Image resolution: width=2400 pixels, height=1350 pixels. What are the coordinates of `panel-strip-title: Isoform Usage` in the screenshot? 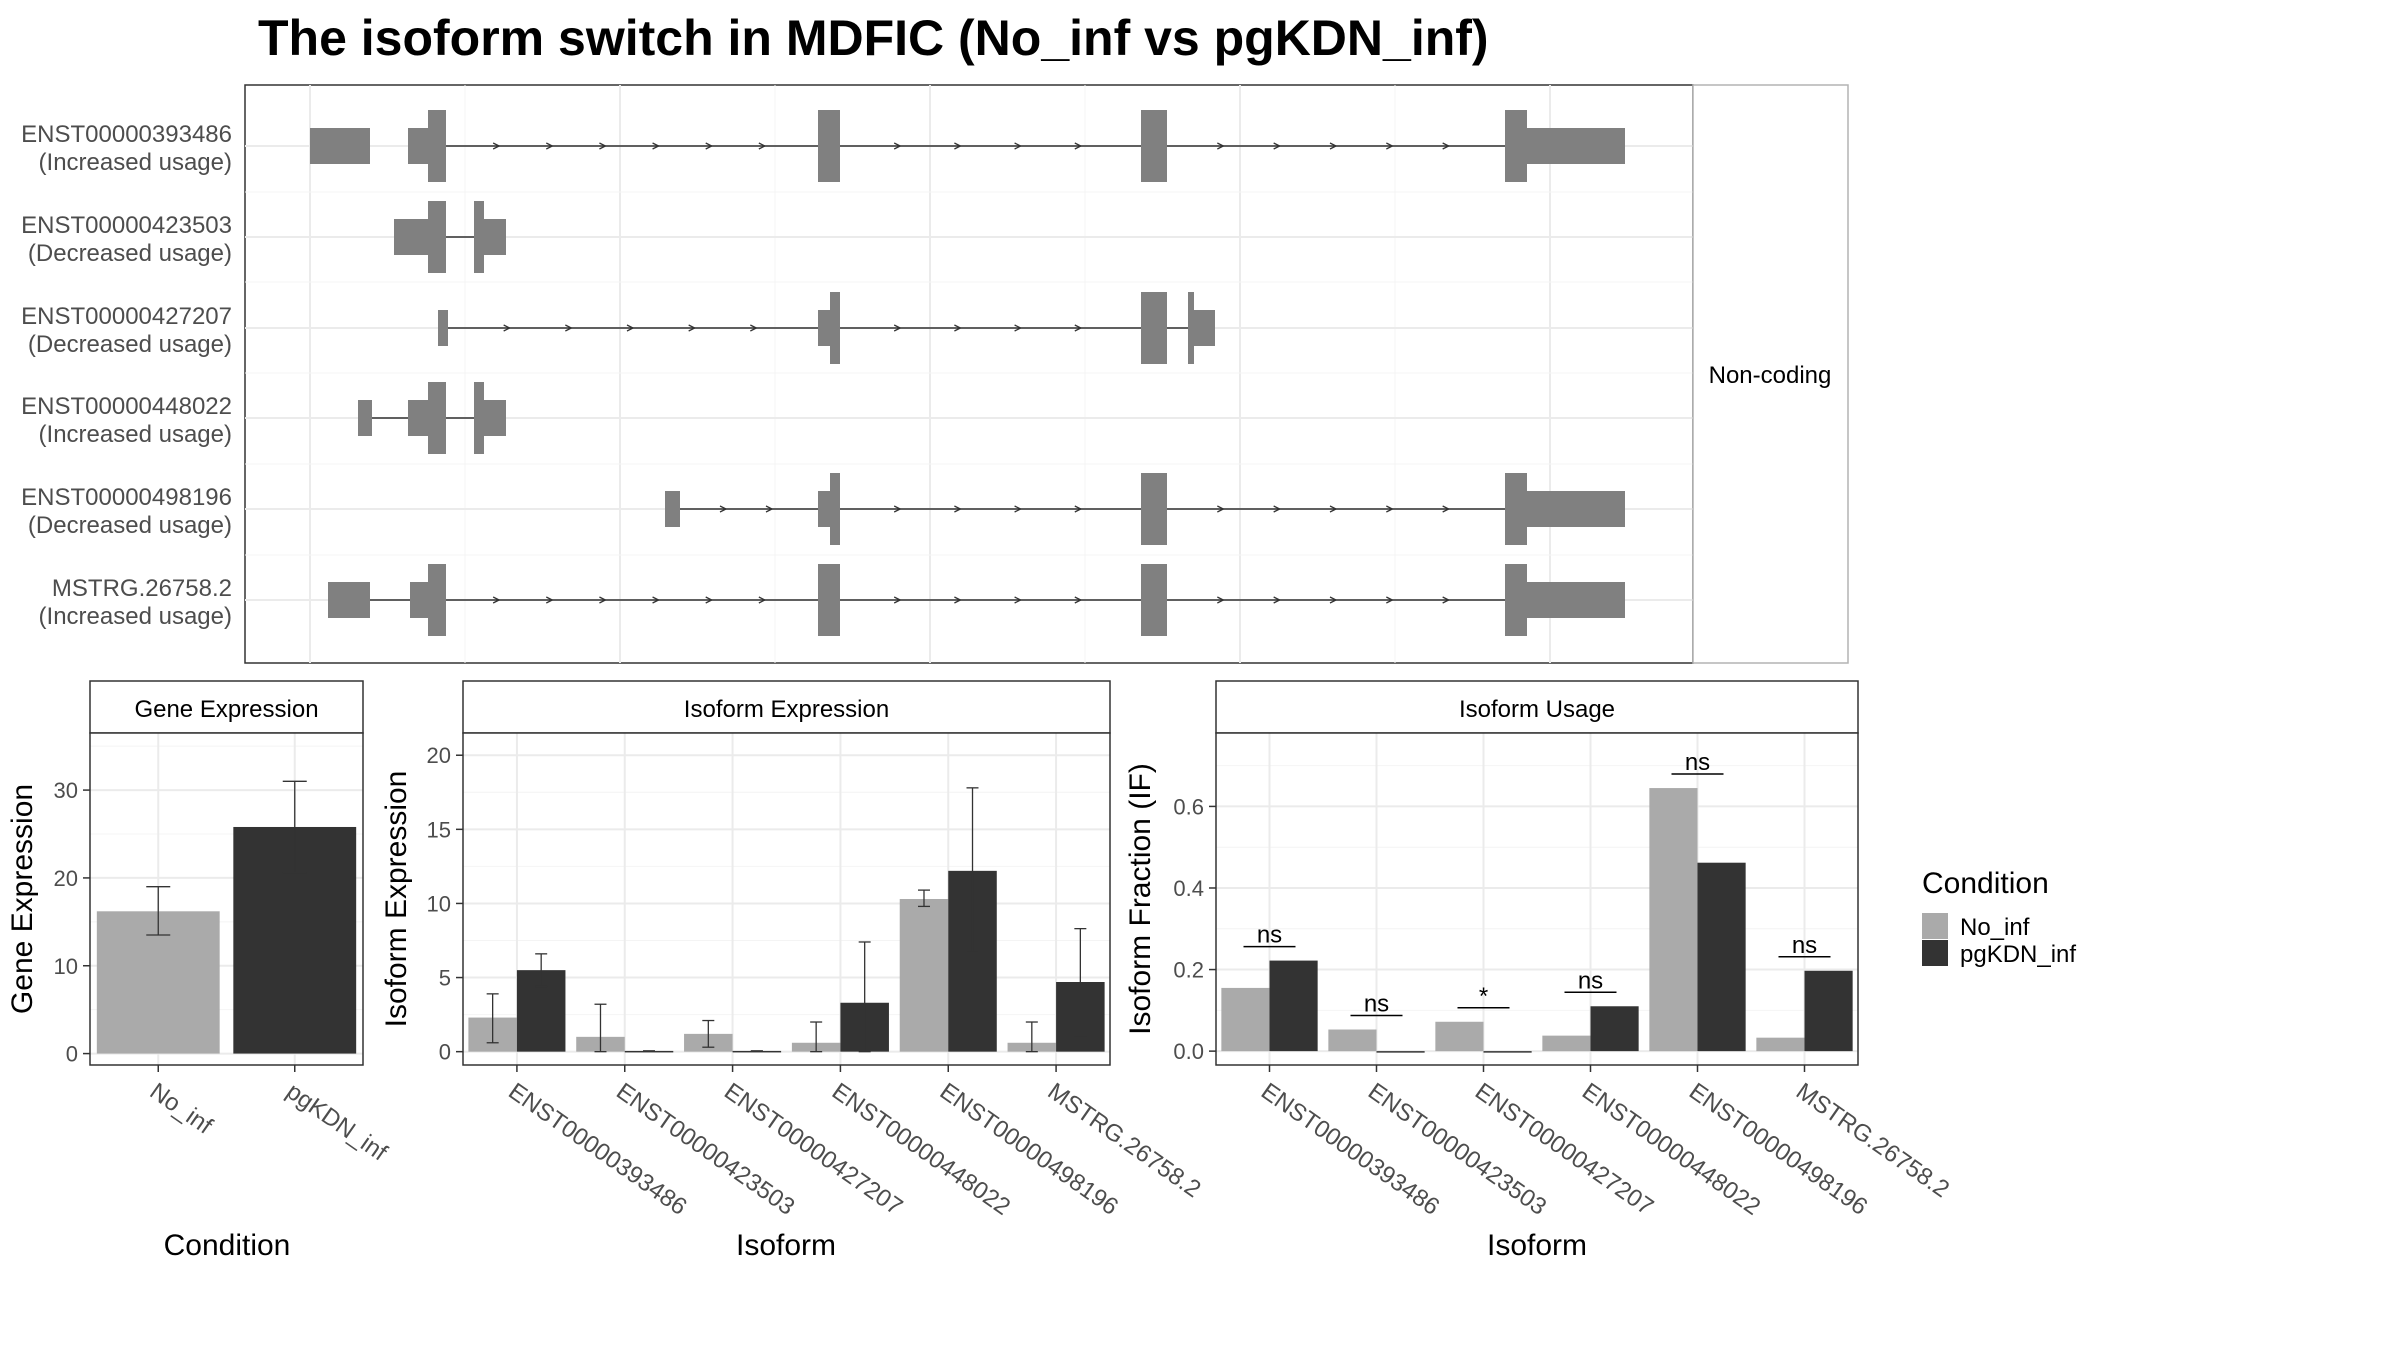 It's located at (1537, 709).